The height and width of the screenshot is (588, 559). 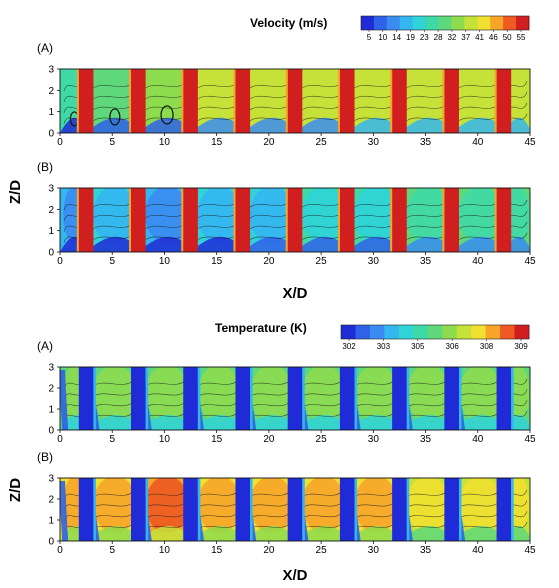 What do you see at coordinates (530, 439) in the screenshot?
I see `x-tick-label: 45` at bounding box center [530, 439].